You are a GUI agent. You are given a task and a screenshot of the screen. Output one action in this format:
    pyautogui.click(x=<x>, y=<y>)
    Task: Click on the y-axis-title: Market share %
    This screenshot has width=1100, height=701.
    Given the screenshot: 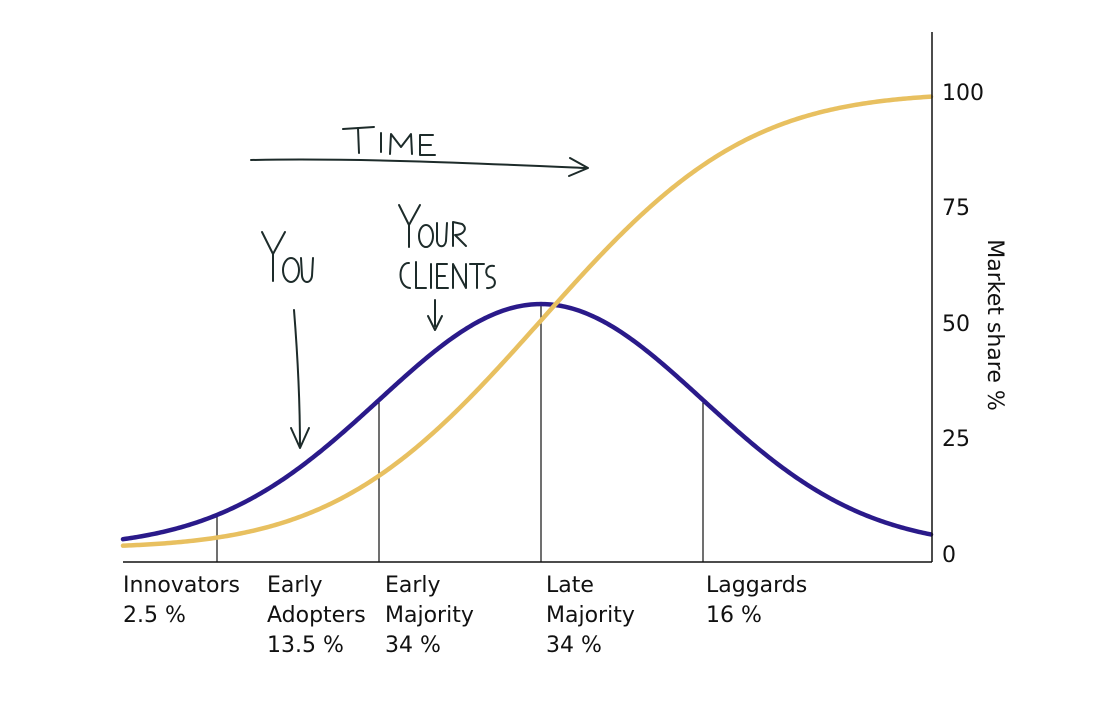 What is the action you would take?
    pyautogui.click(x=994, y=325)
    